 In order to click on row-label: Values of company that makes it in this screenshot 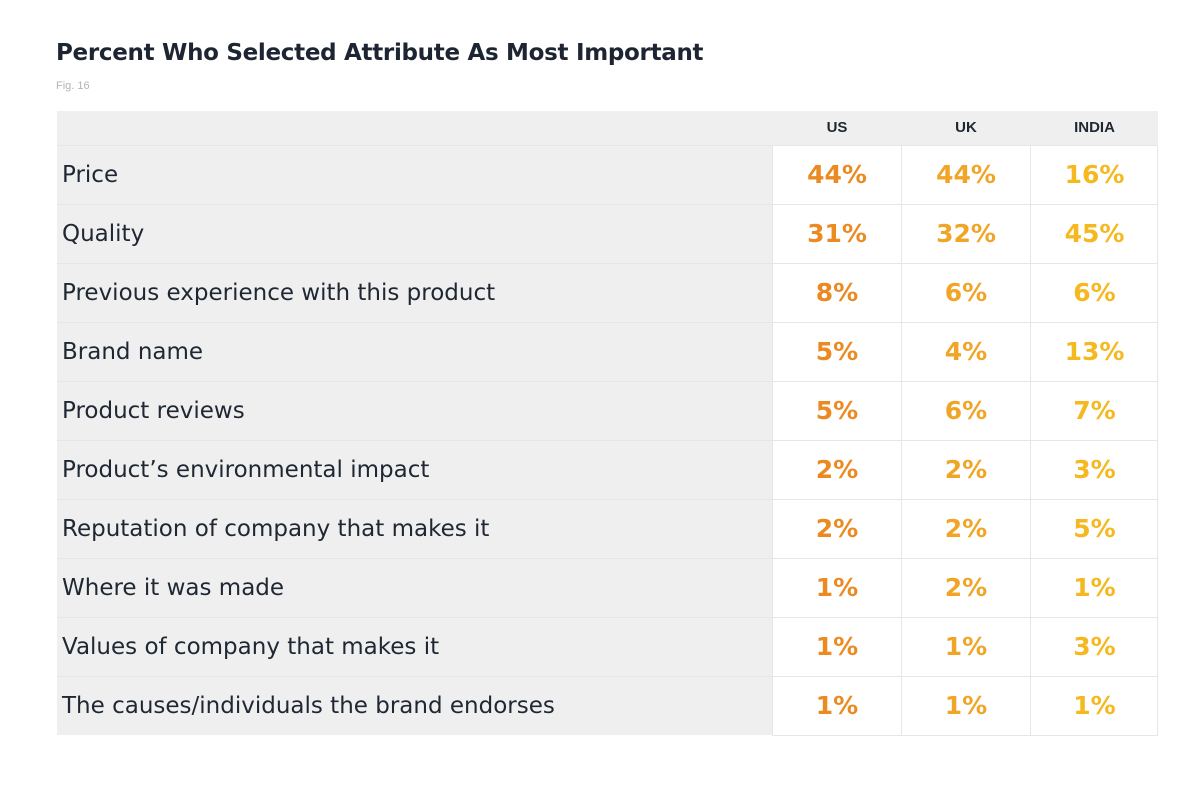, I will do `click(414, 647)`.